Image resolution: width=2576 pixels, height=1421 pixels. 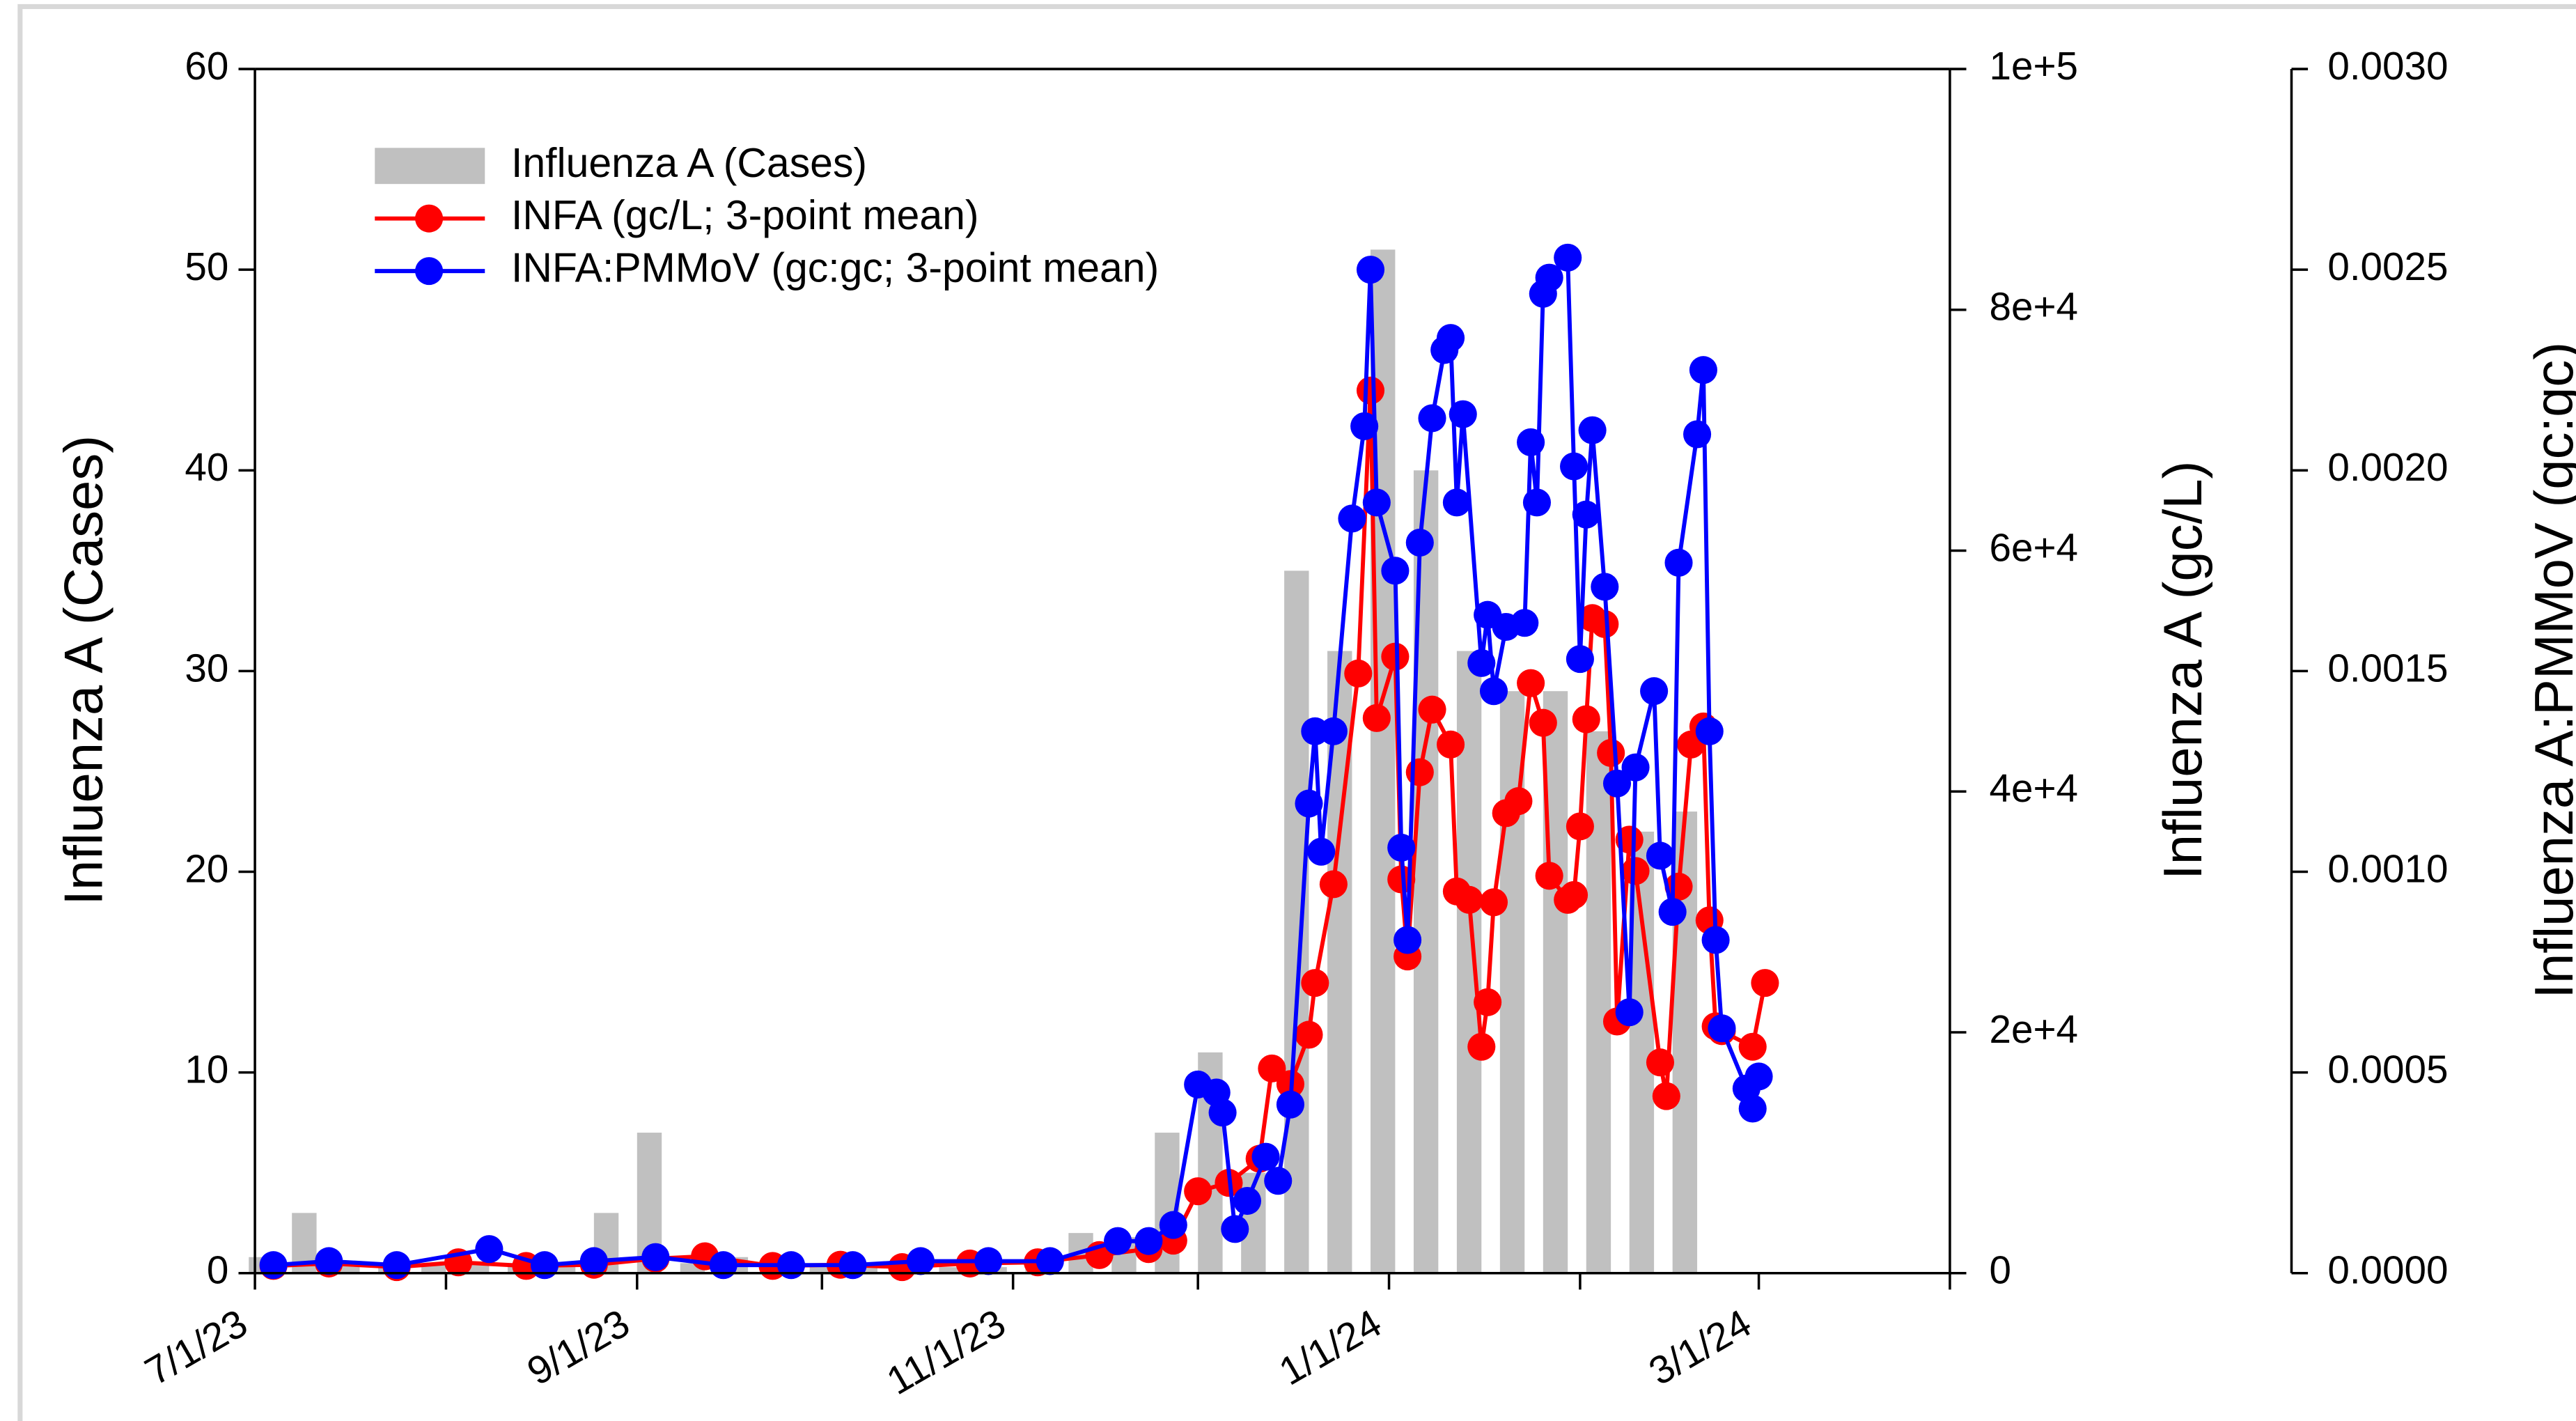 What do you see at coordinates (2034, 547) in the screenshot?
I see `y2-tick-label: 6e+4` at bounding box center [2034, 547].